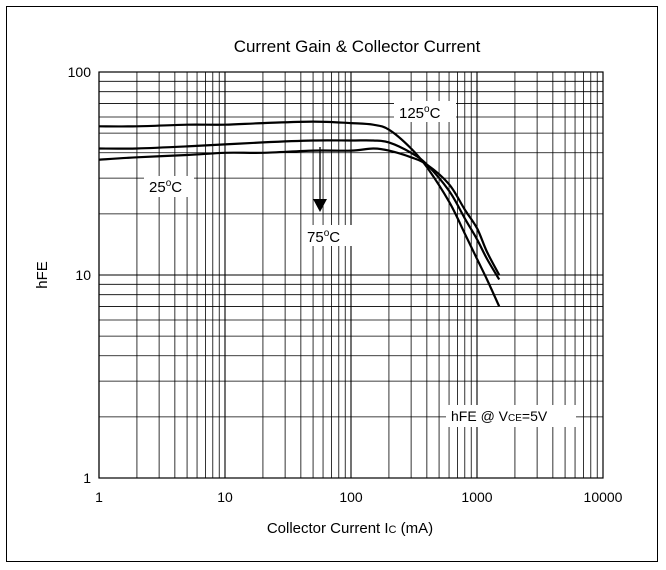 The width and height of the screenshot is (666, 570). I want to click on svg-text: 75oC, so click(323, 237).